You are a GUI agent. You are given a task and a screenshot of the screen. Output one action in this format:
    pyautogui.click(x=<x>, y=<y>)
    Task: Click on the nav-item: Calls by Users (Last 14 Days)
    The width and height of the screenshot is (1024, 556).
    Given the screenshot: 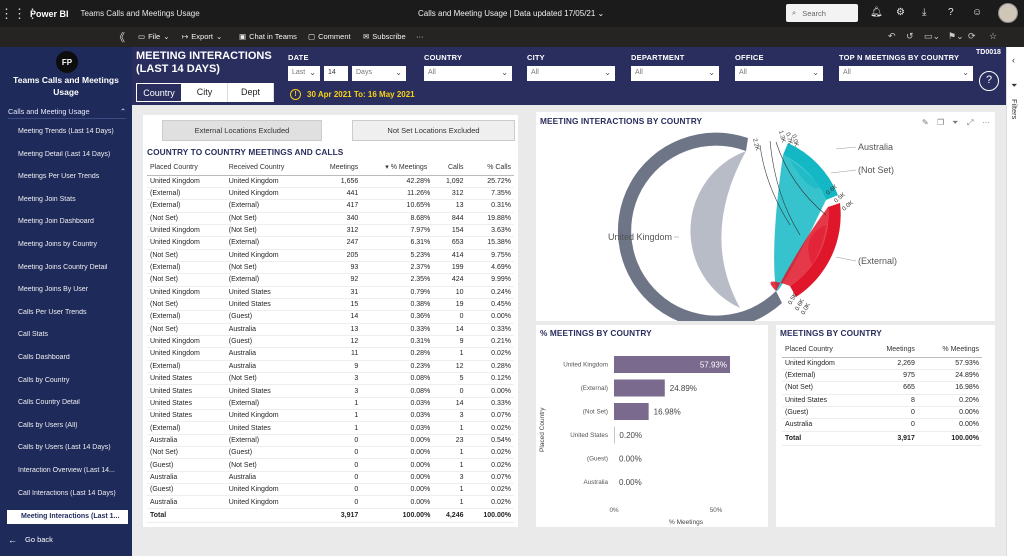 What is the action you would take?
    pyautogui.click(x=64, y=448)
    